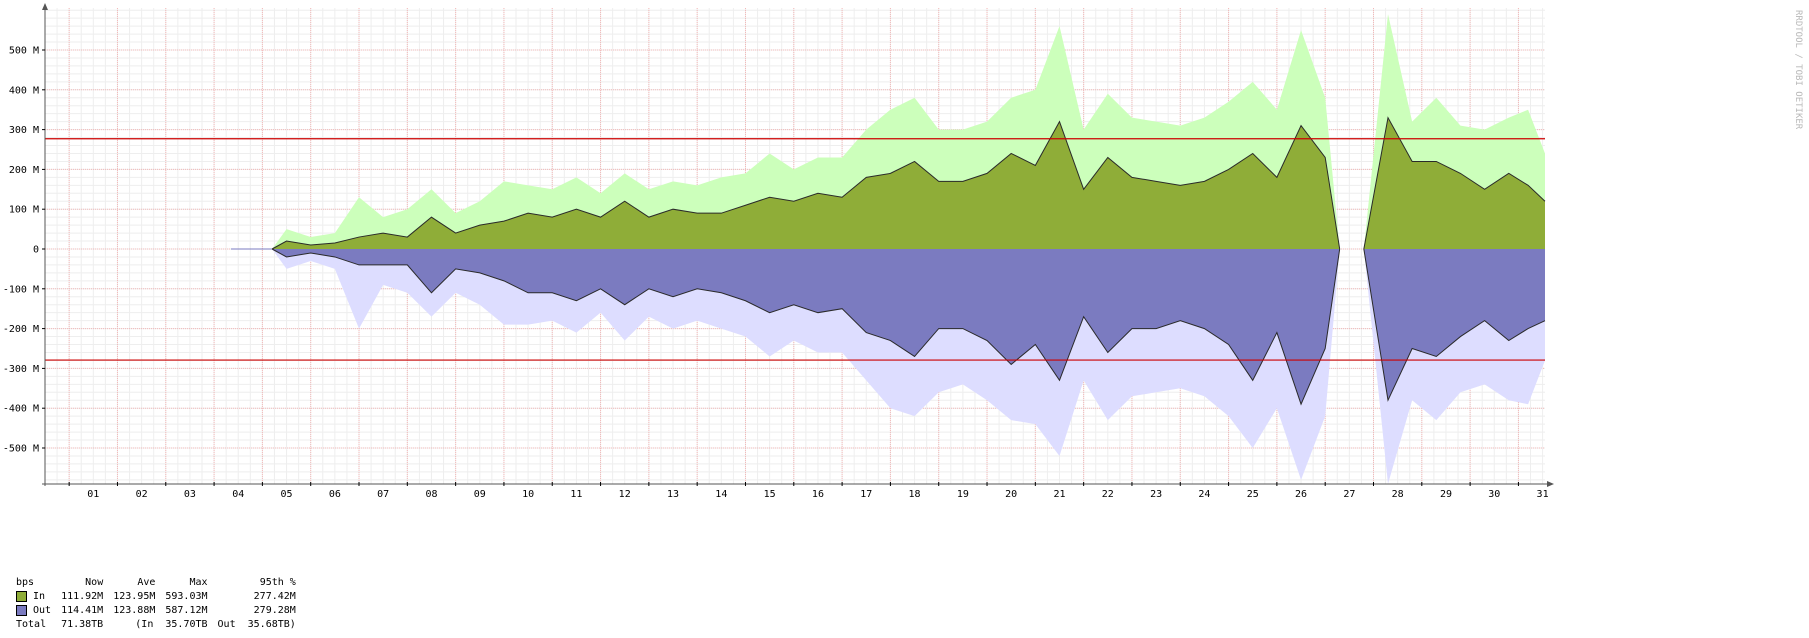 The width and height of the screenshot is (1809, 638). What do you see at coordinates (134, 610) in the screenshot?
I see `legend-out-ave: 123.88M` at bounding box center [134, 610].